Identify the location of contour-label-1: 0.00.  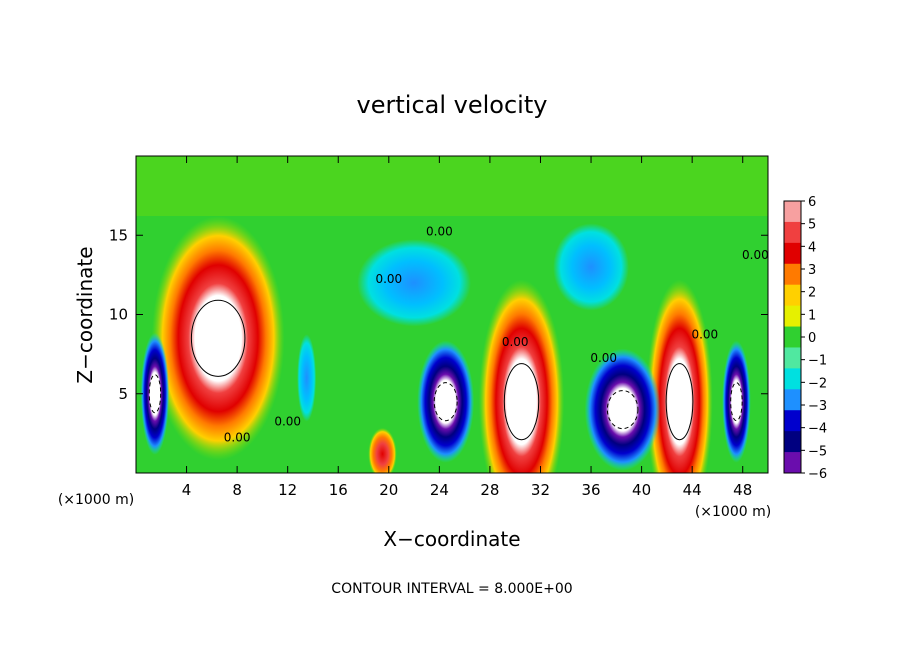
(439, 231).